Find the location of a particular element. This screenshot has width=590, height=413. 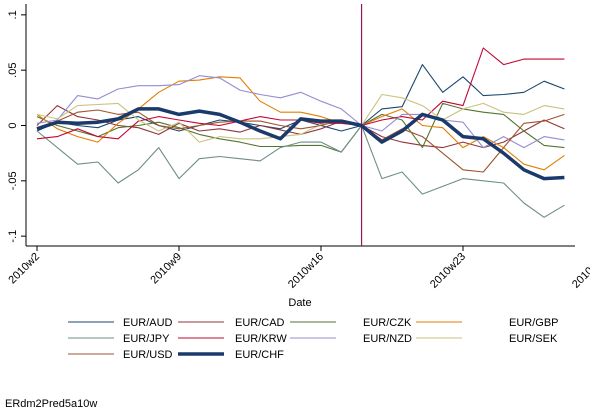

y-tick-label: .1 is located at coordinates (13, 14).